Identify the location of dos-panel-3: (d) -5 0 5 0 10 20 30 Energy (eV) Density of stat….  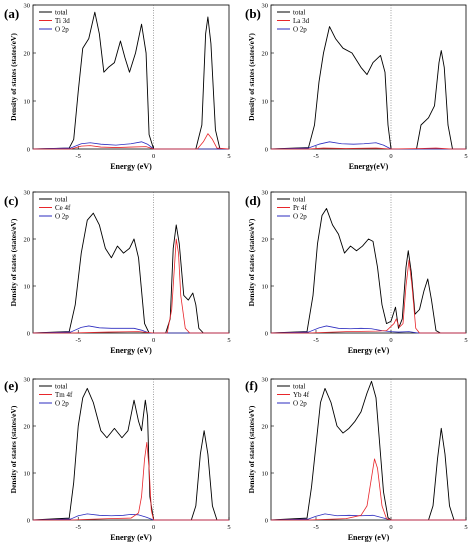
(356, 272).